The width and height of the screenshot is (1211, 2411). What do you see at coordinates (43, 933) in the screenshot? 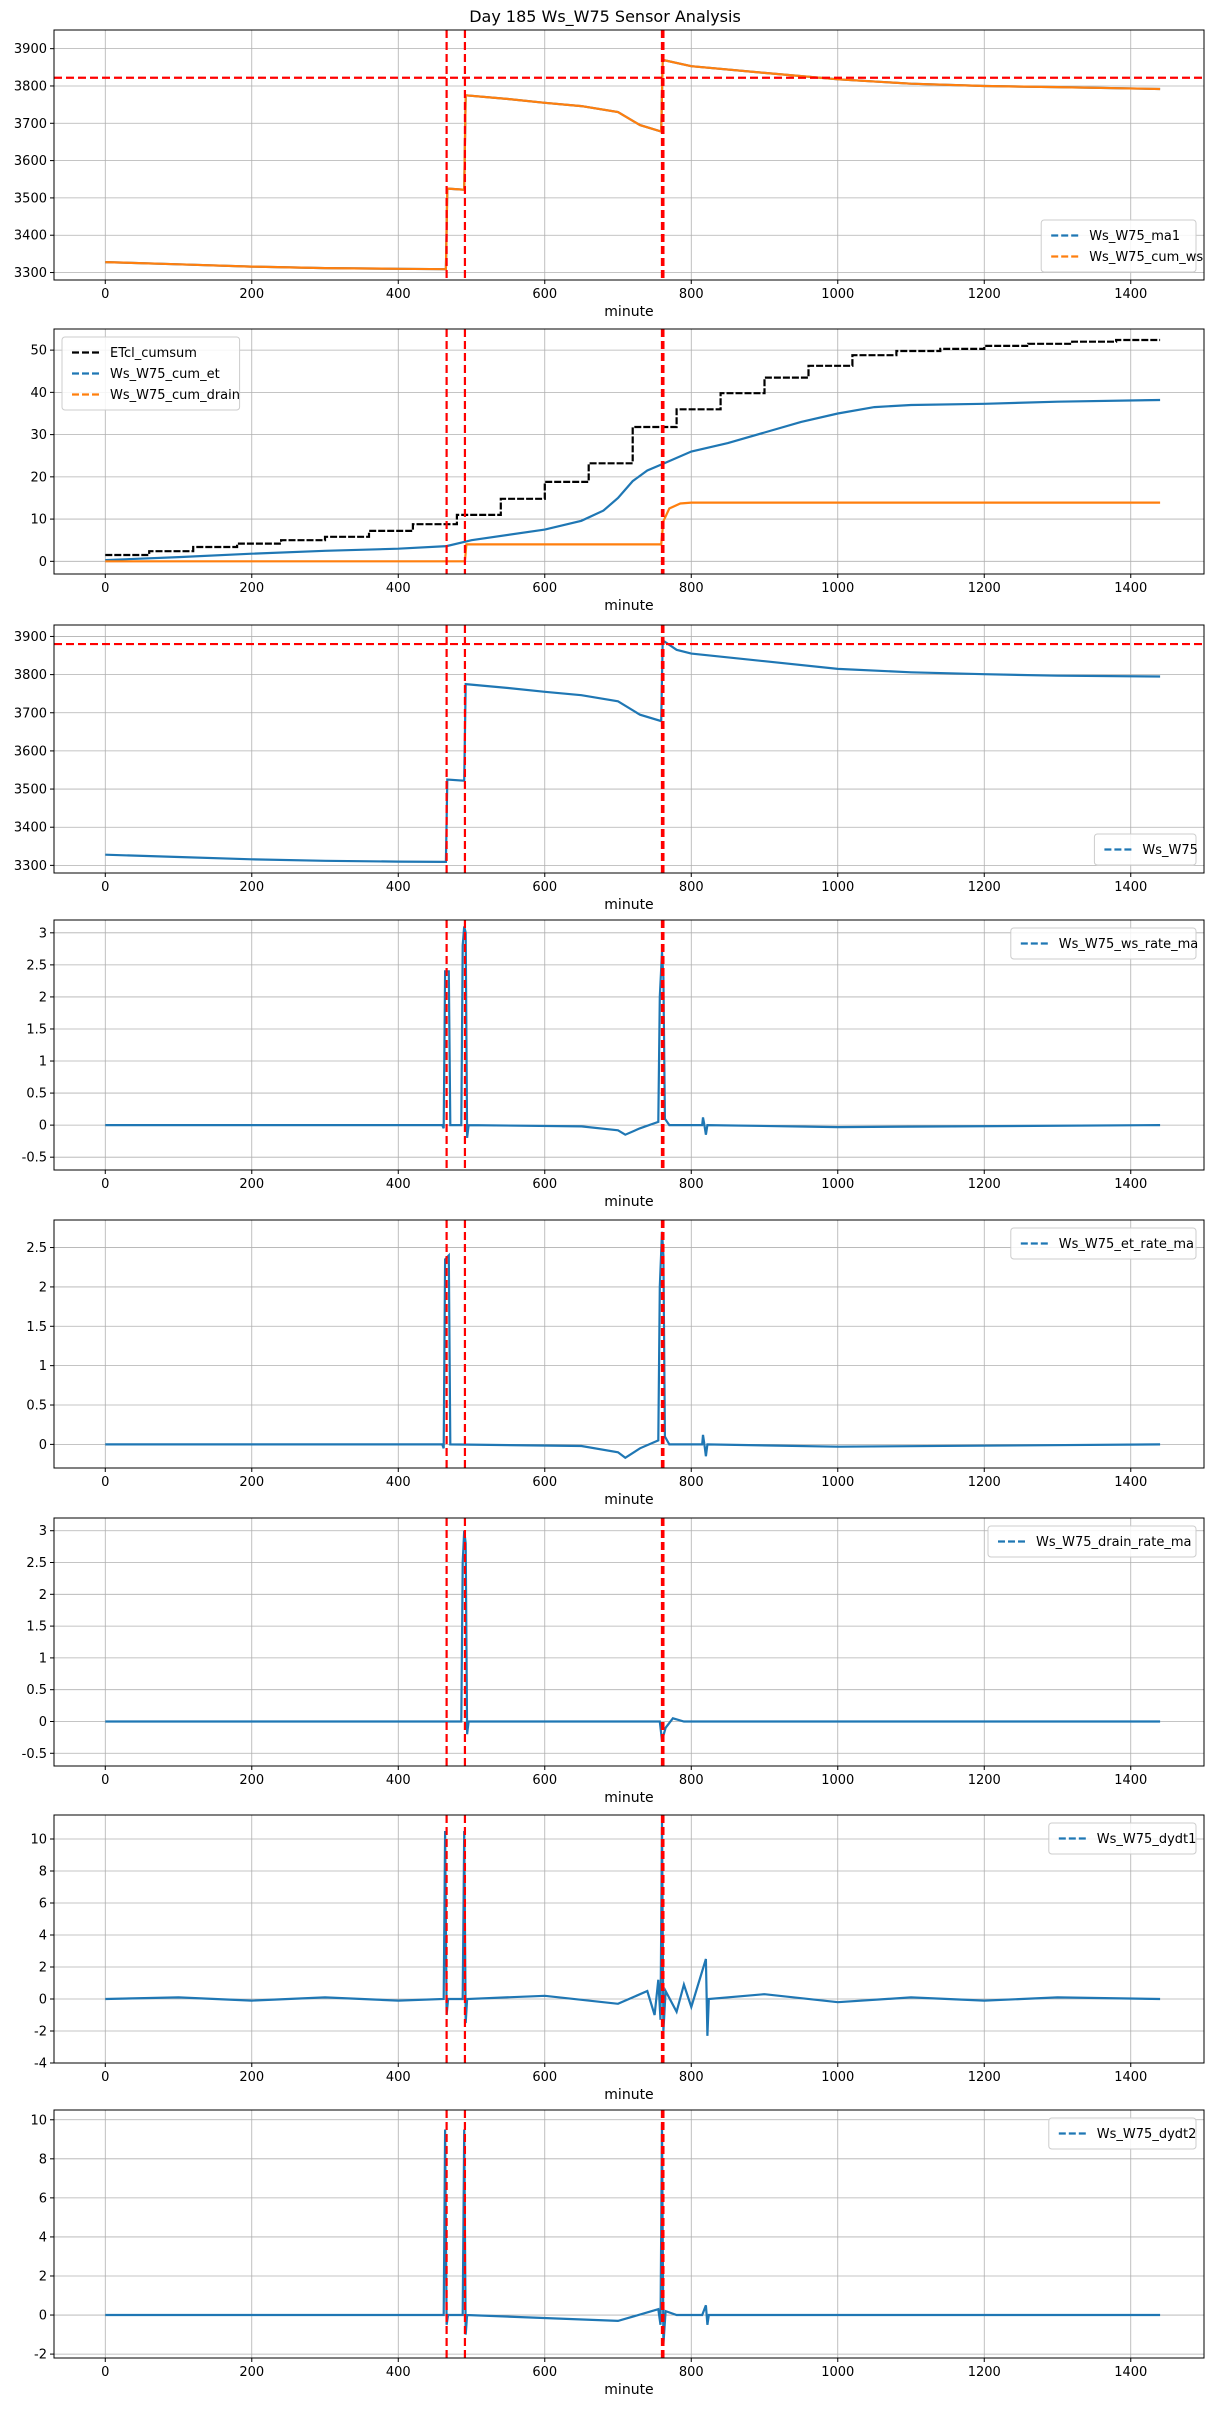
I see `y-tick-label: 3` at bounding box center [43, 933].